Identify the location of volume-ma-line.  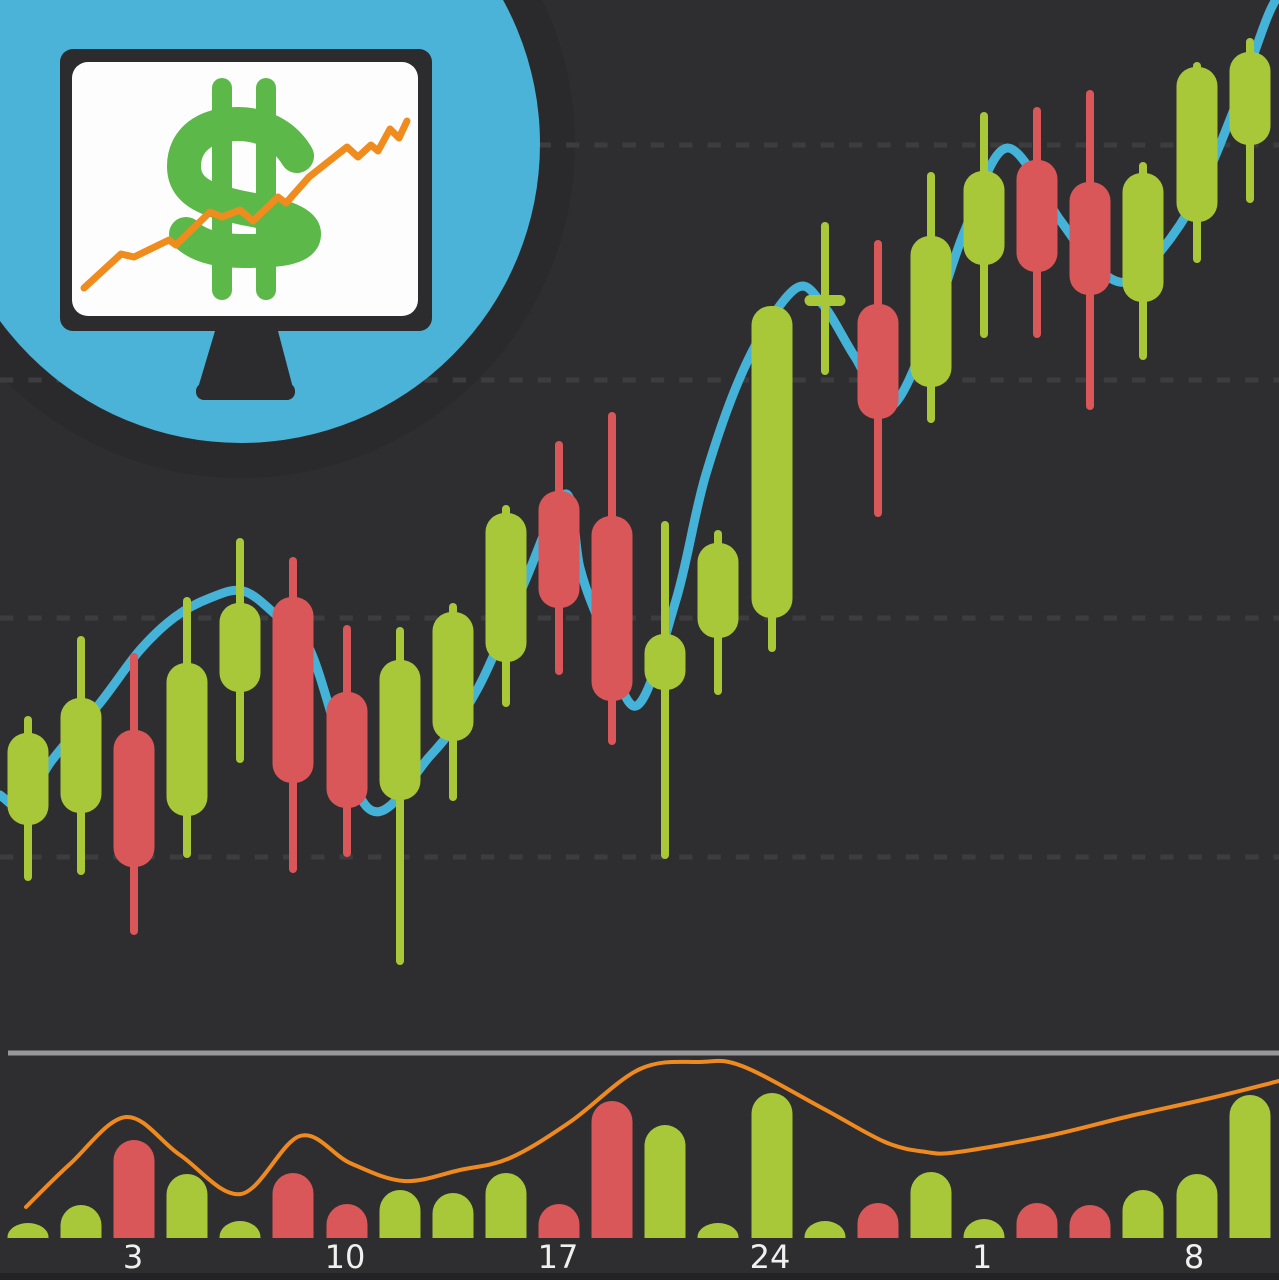
(651, 1133).